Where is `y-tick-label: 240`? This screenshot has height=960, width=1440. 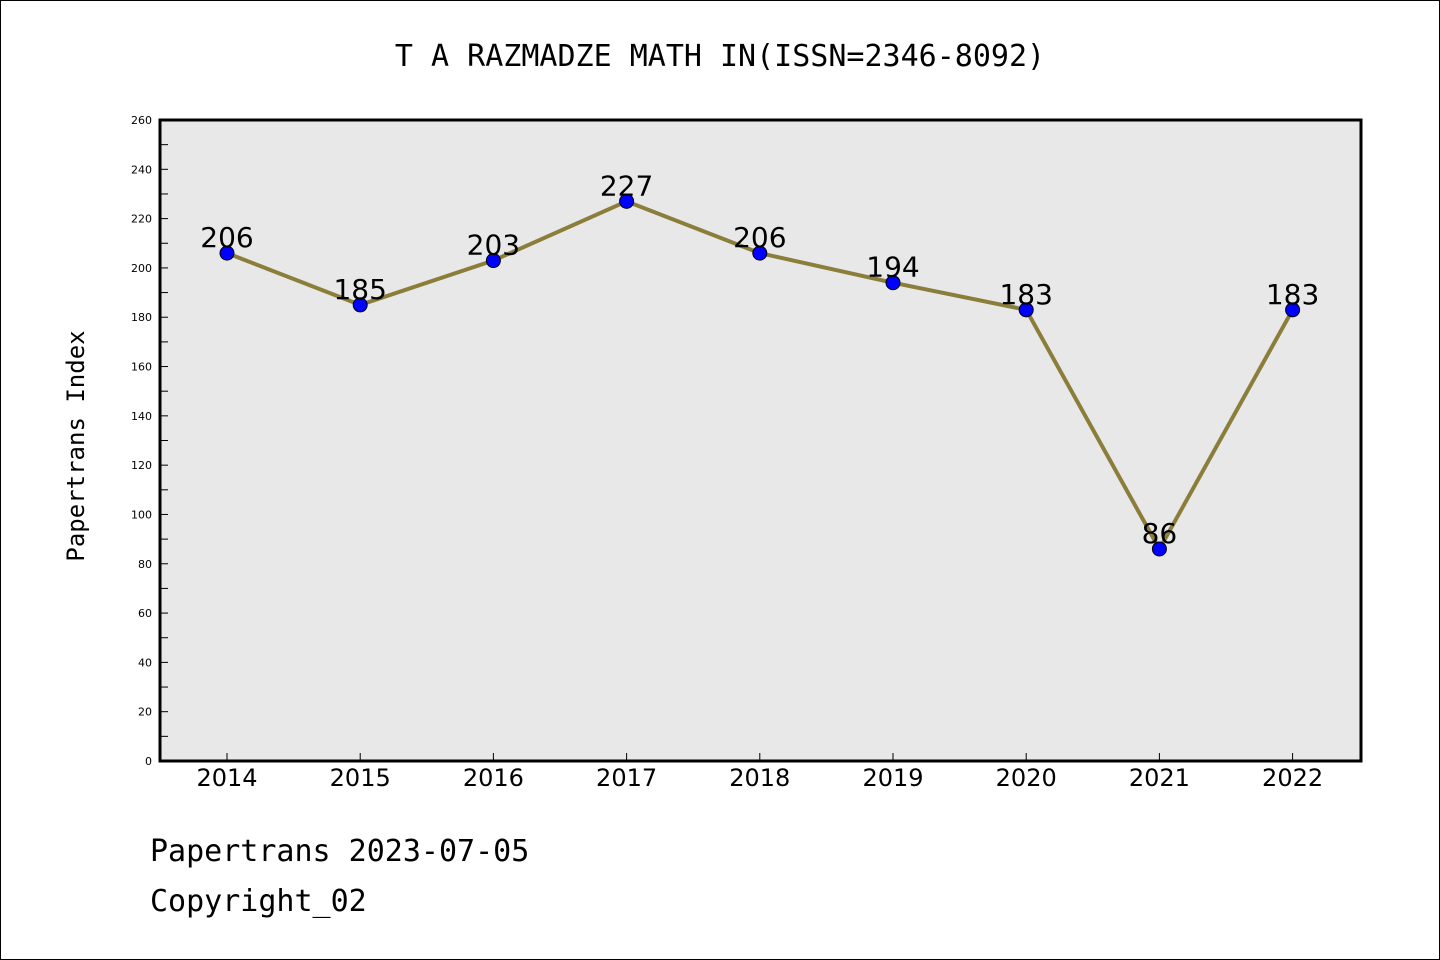
y-tick-label: 240 is located at coordinates (141, 169).